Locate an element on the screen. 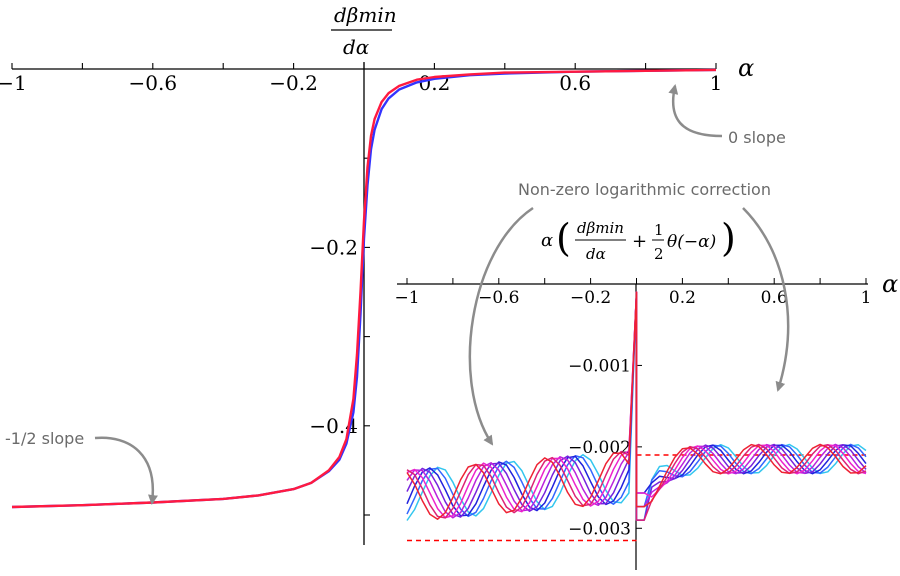 The image size is (900, 576). inset-label-plus: + is located at coordinates (639, 241).